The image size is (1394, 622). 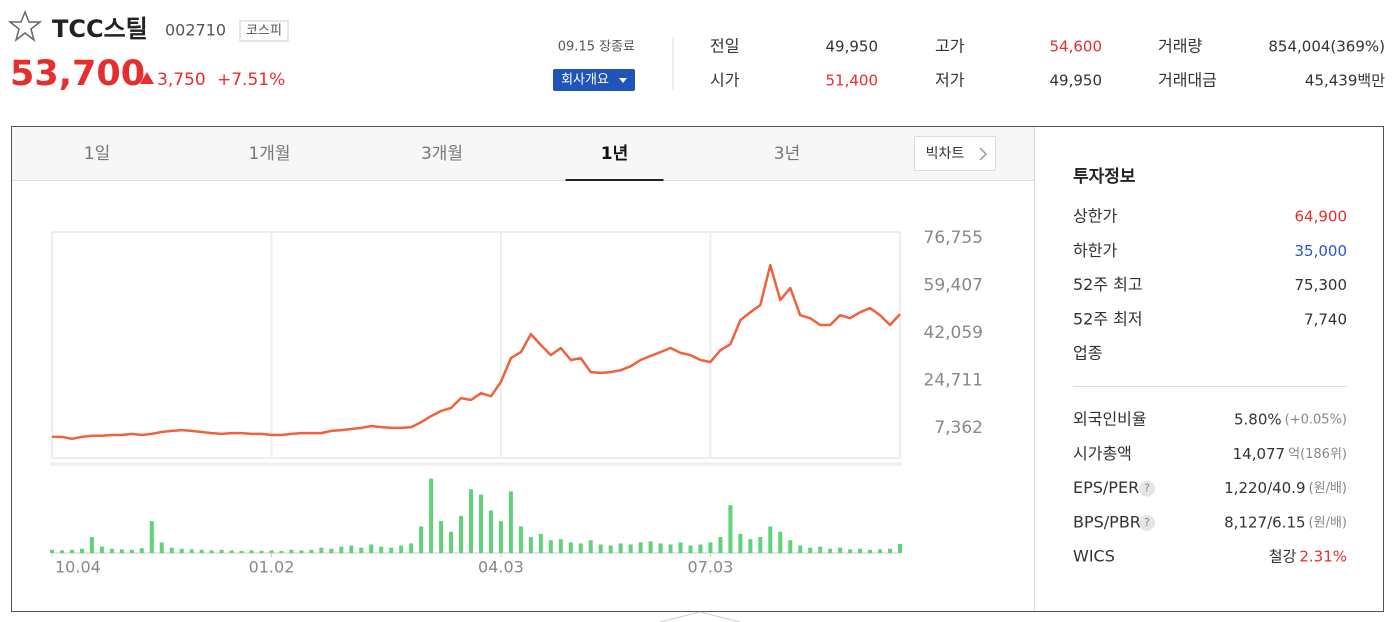 I want to click on tab: 1개월, so click(x=269, y=154).